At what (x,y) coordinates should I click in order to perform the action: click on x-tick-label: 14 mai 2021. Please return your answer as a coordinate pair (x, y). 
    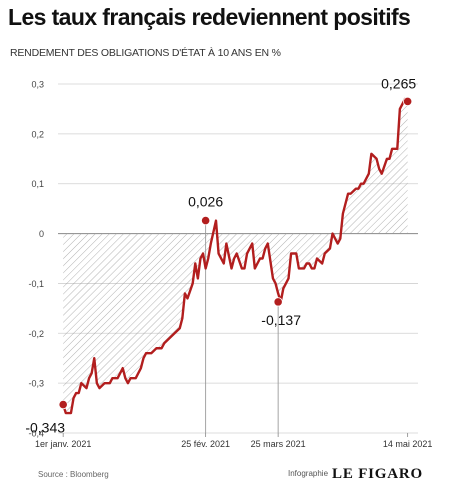
    Looking at the image, I should click on (408, 444).